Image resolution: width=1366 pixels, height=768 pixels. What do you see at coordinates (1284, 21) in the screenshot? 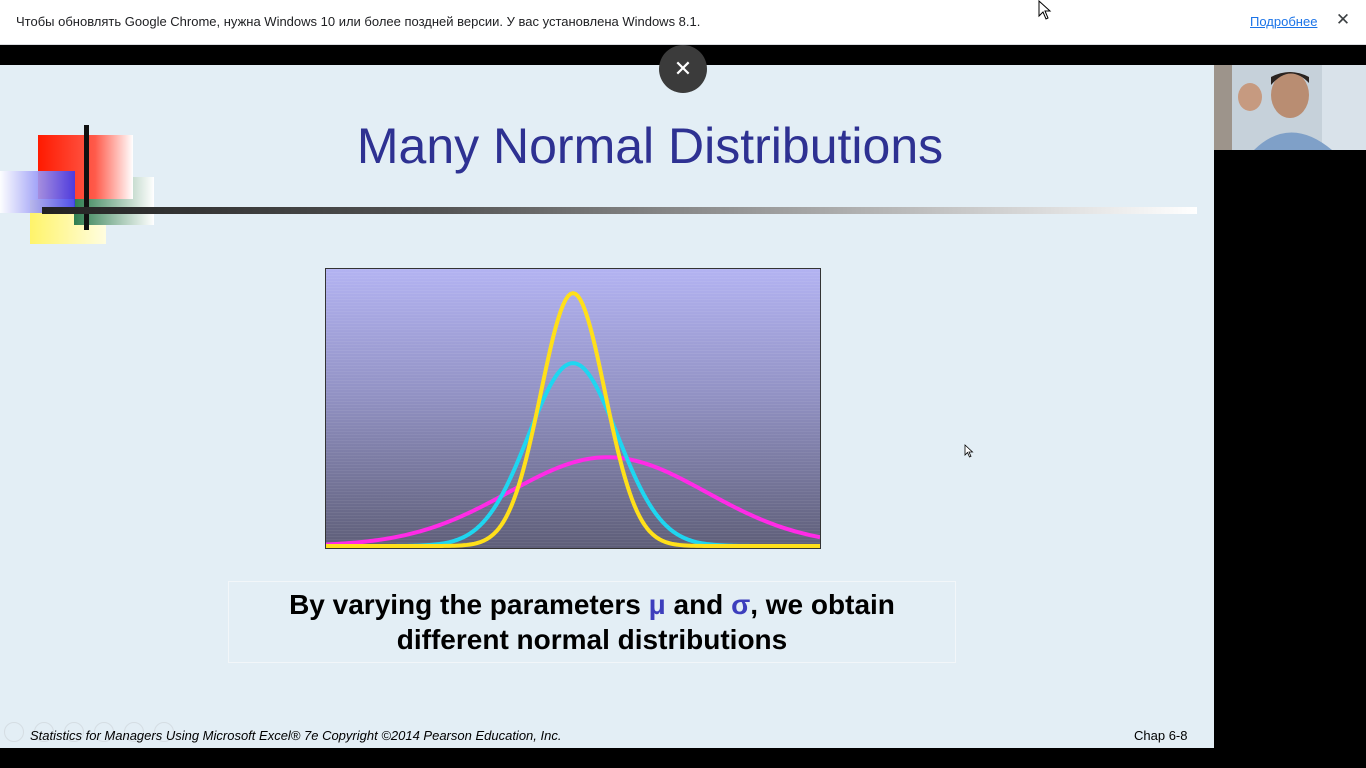
I see `learn-more-link: Подробнее` at bounding box center [1284, 21].